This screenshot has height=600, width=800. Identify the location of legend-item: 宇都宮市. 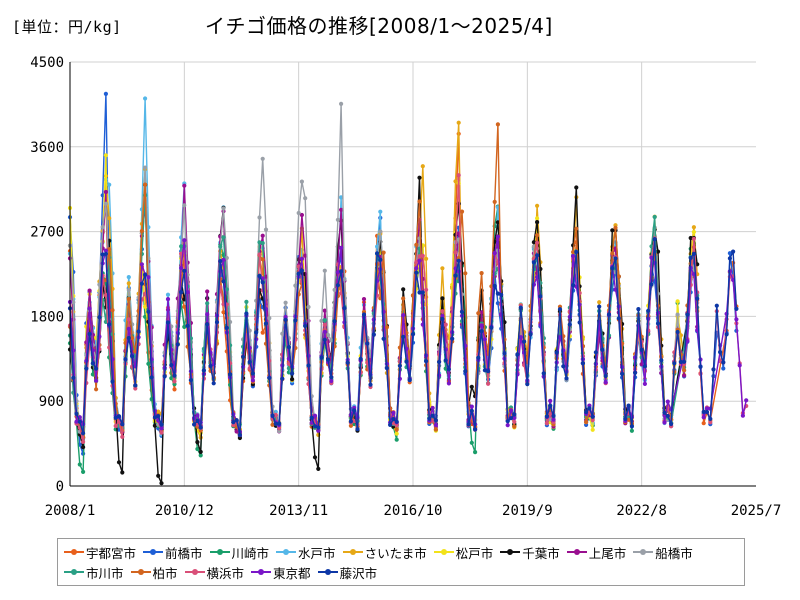
(100, 552).